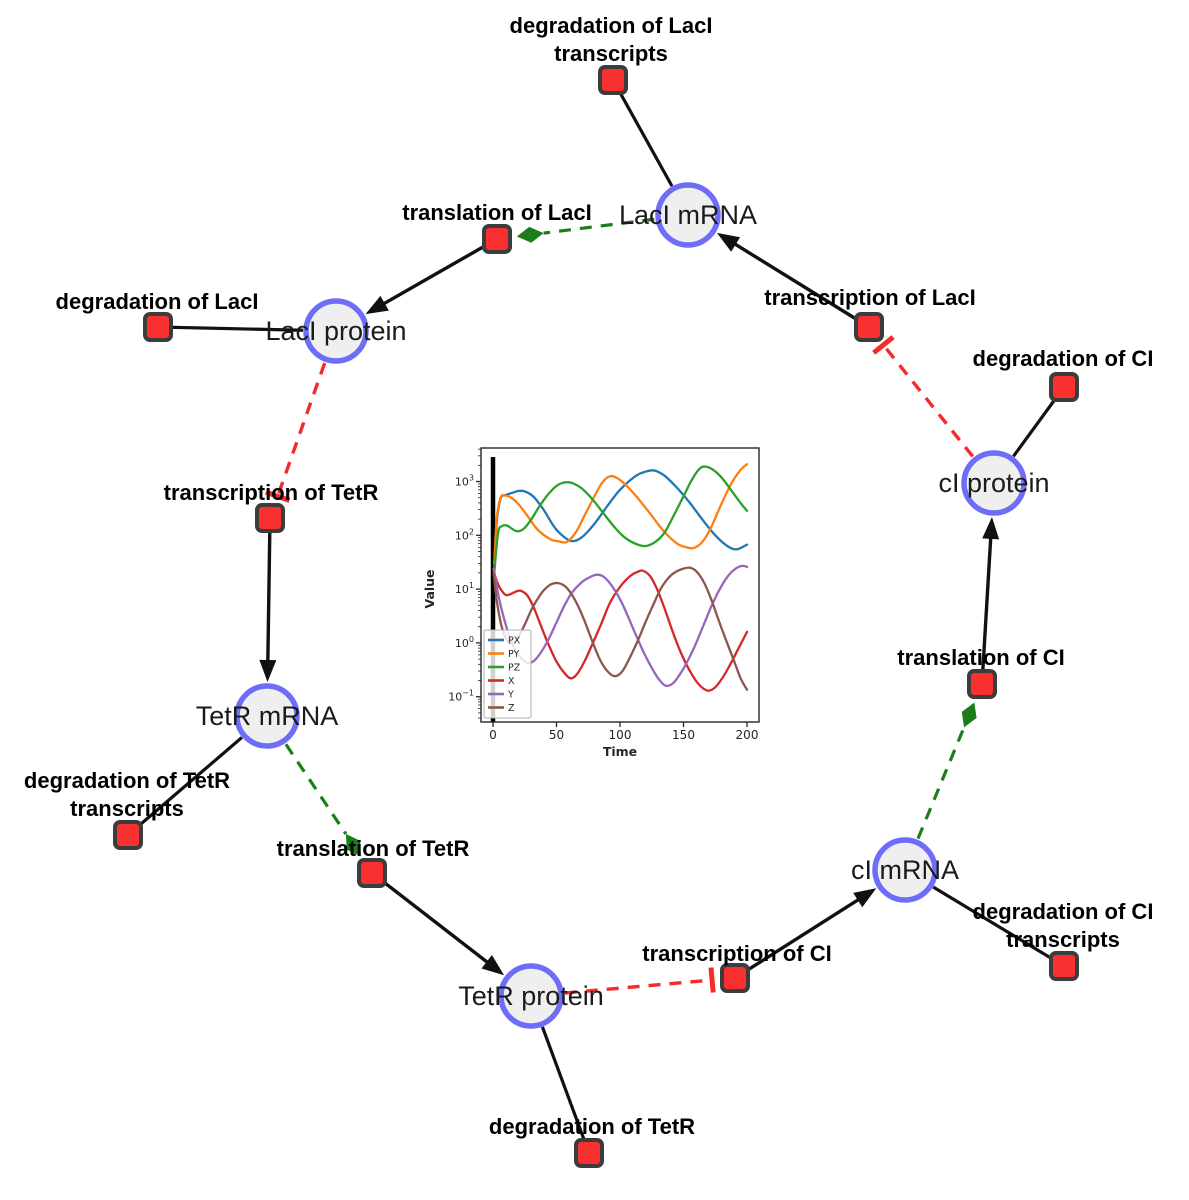  I want to click on legend-label-PZ: PZ, so click(514, 668).